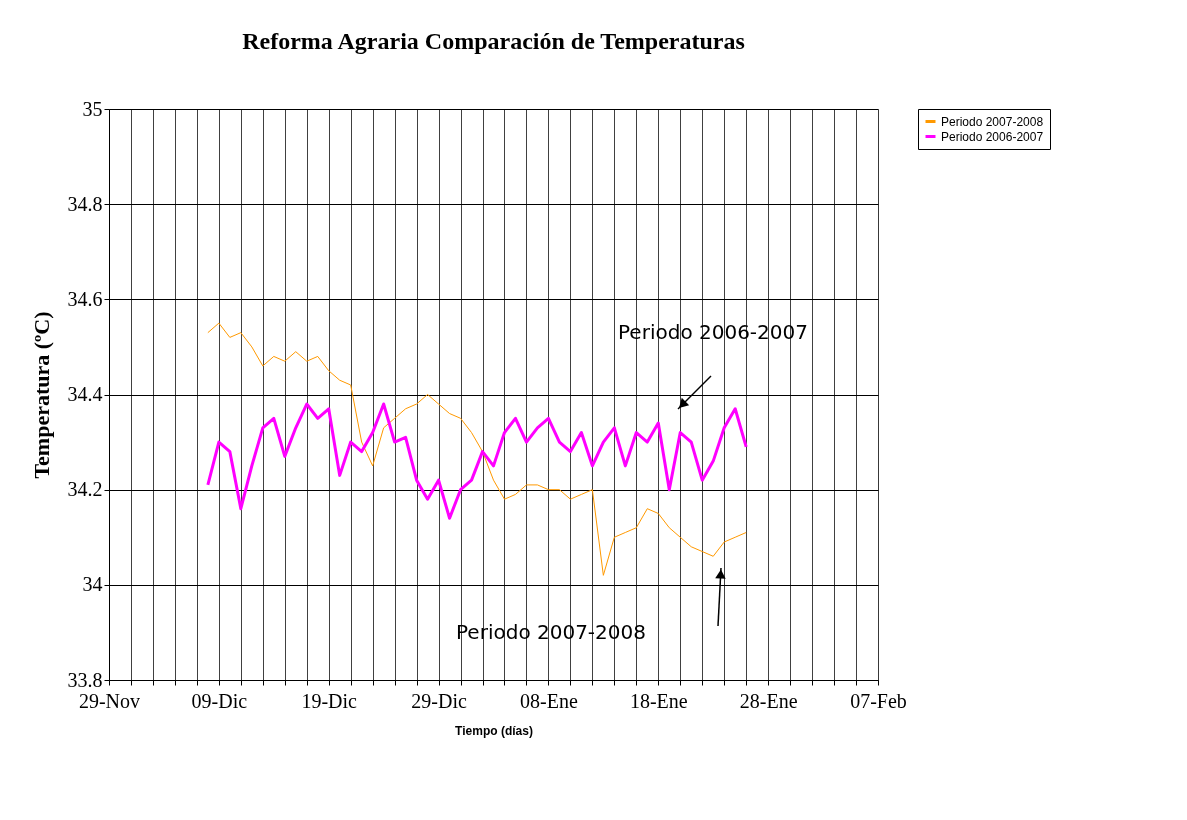 The width and height of the screenshot is (1187, 820). I want to click on x-tick-label: 19-Dic, so click(329, 700).